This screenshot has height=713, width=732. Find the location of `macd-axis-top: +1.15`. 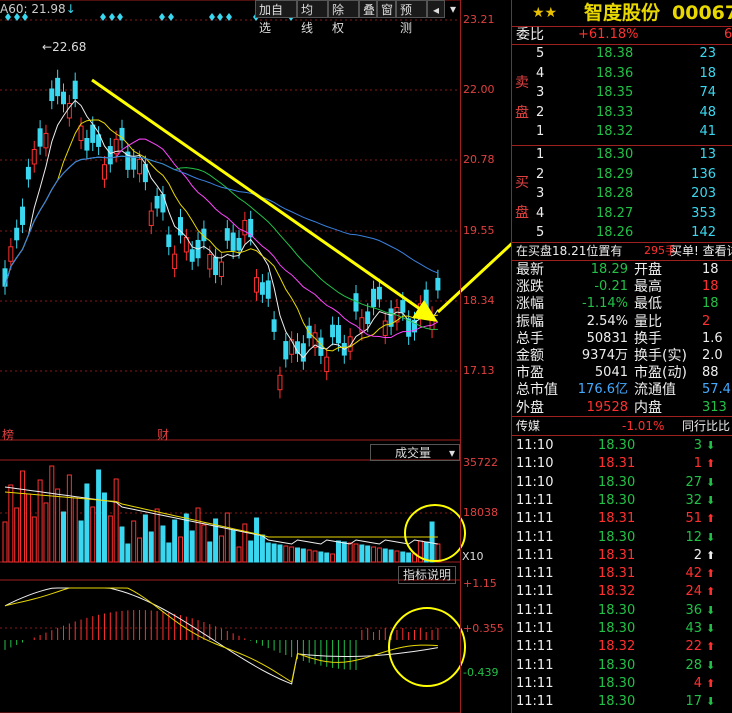

macd-axis-top: +1.15 is located at coordinates (480, 583).